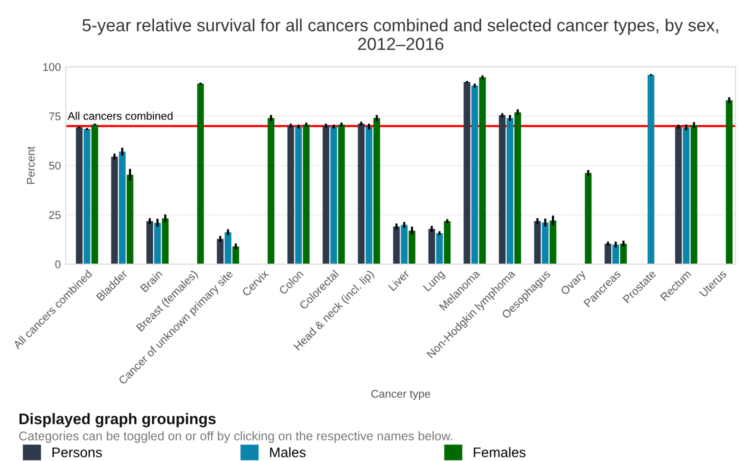 Image resolution: width=740 pixels, height=461 pixels. I want to click on y-tick-label: 50, so click(55, 166).